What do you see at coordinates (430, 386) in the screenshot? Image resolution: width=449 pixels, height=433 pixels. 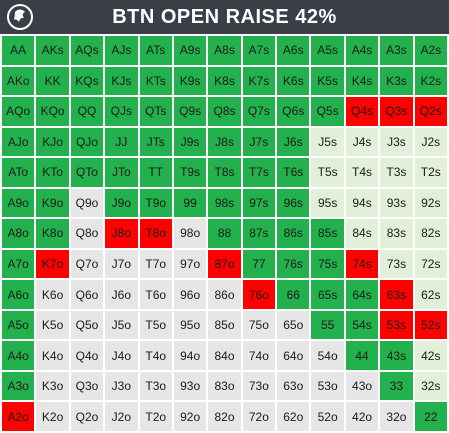 I see `hand-cell-32s: 32s` at bounding box center [430, 386].